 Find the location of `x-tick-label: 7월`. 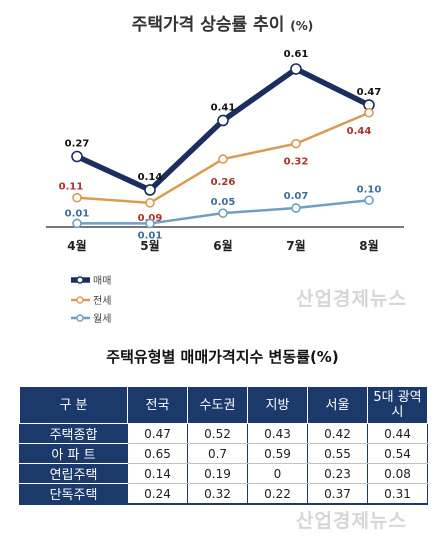

x-tick-label: 7월 is located at coordinates (295, 245).